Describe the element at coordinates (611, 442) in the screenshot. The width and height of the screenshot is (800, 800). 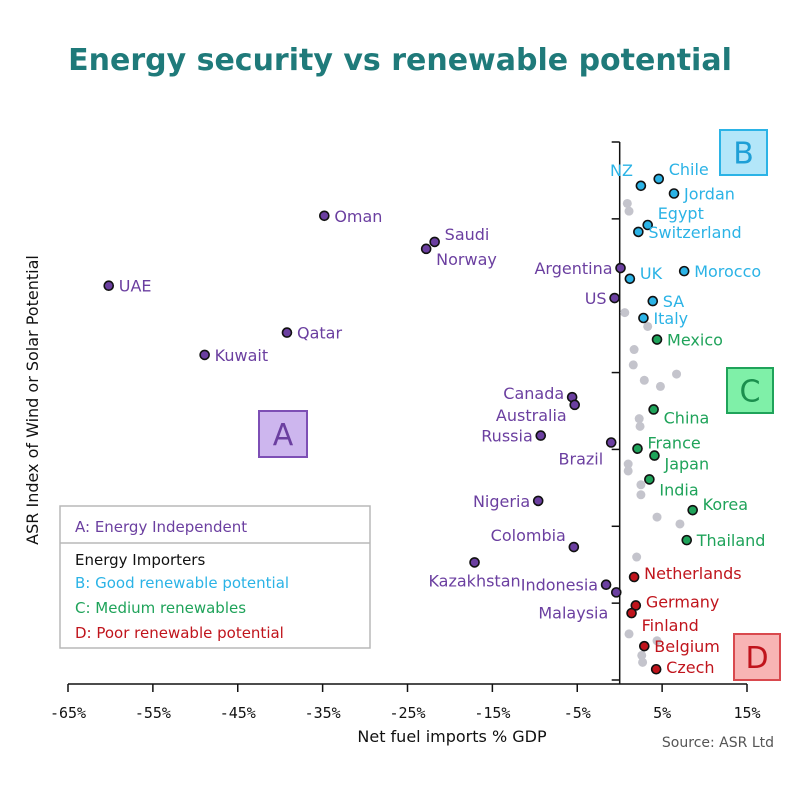
I see `data-point-brazil` at that location.